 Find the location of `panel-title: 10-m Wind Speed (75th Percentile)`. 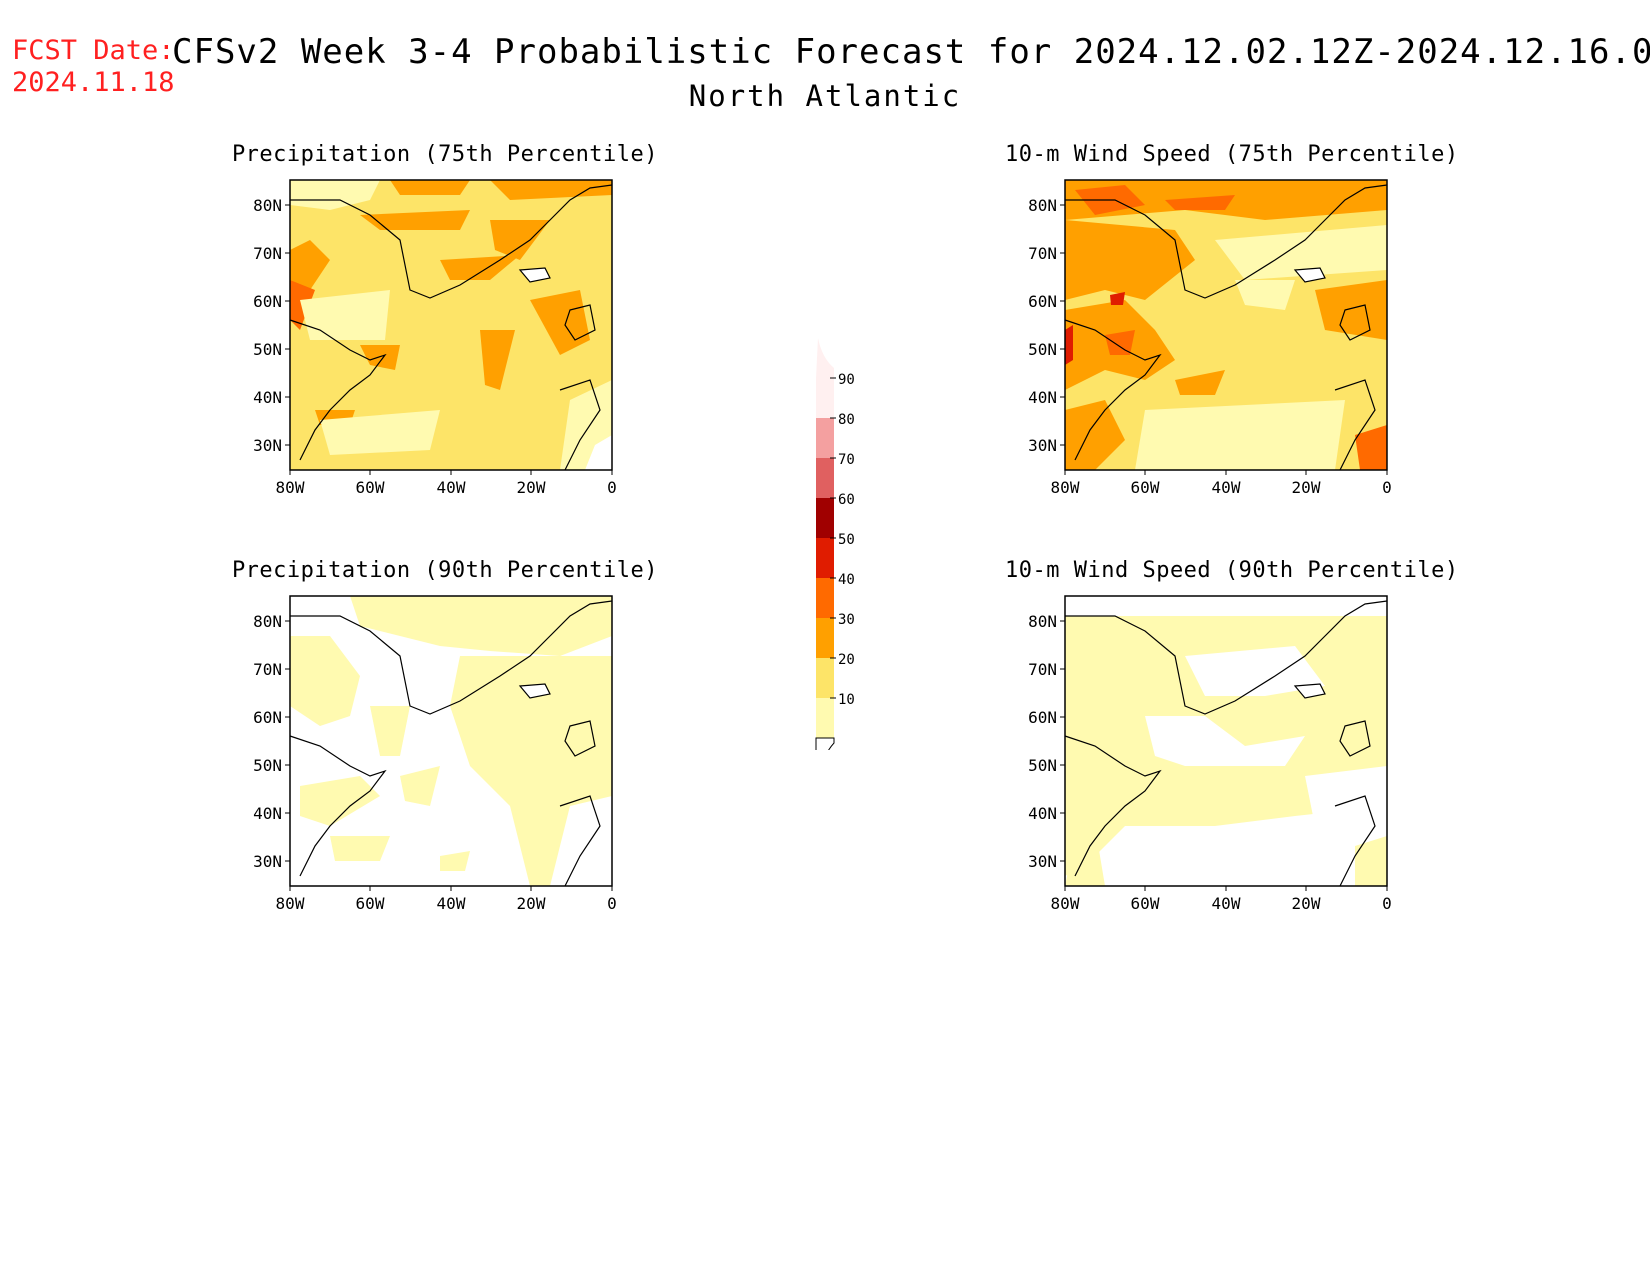

panel-title: 10-m Wind Speed (75th Percentile) is located at coordinates (1232, 154).